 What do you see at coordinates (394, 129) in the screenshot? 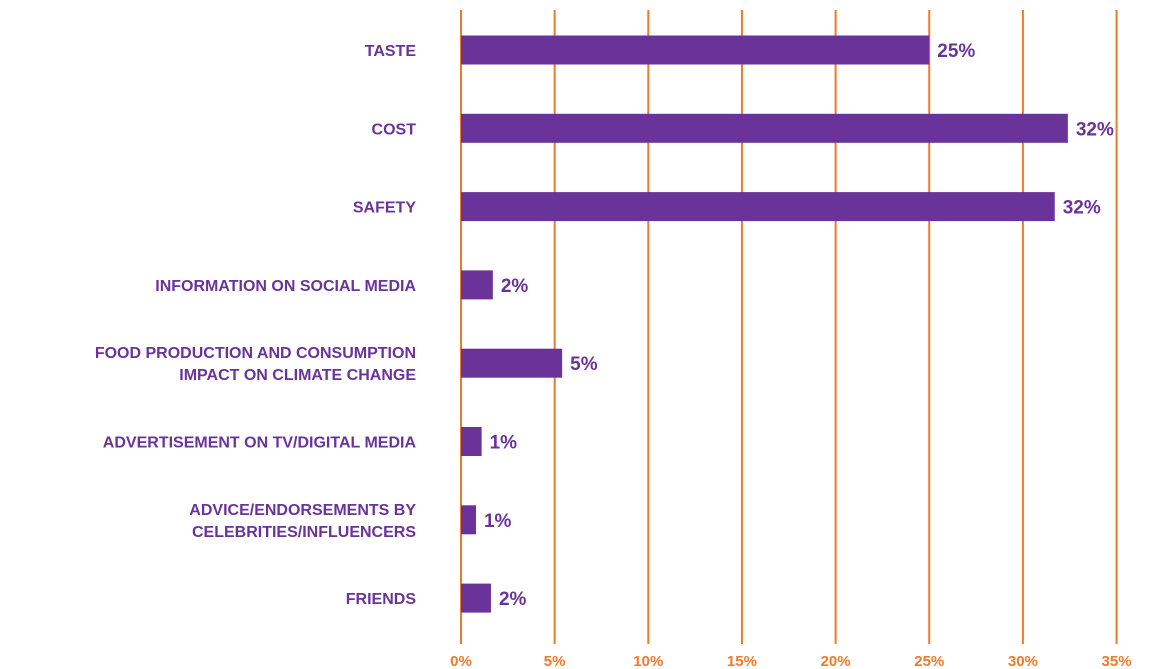
I see `category-label: COST` at bounding box center [394, 129].